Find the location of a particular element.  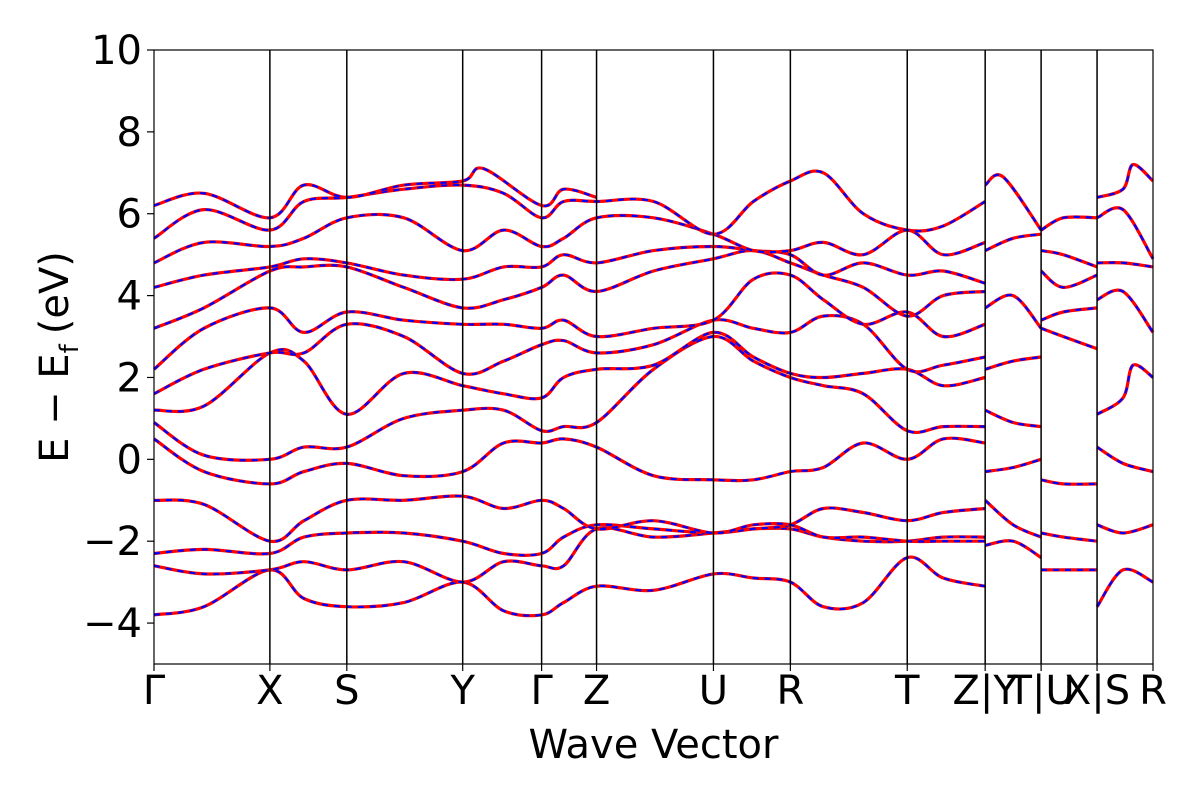

y-tick-label-6: 8 is located at coordinates (129, 133).